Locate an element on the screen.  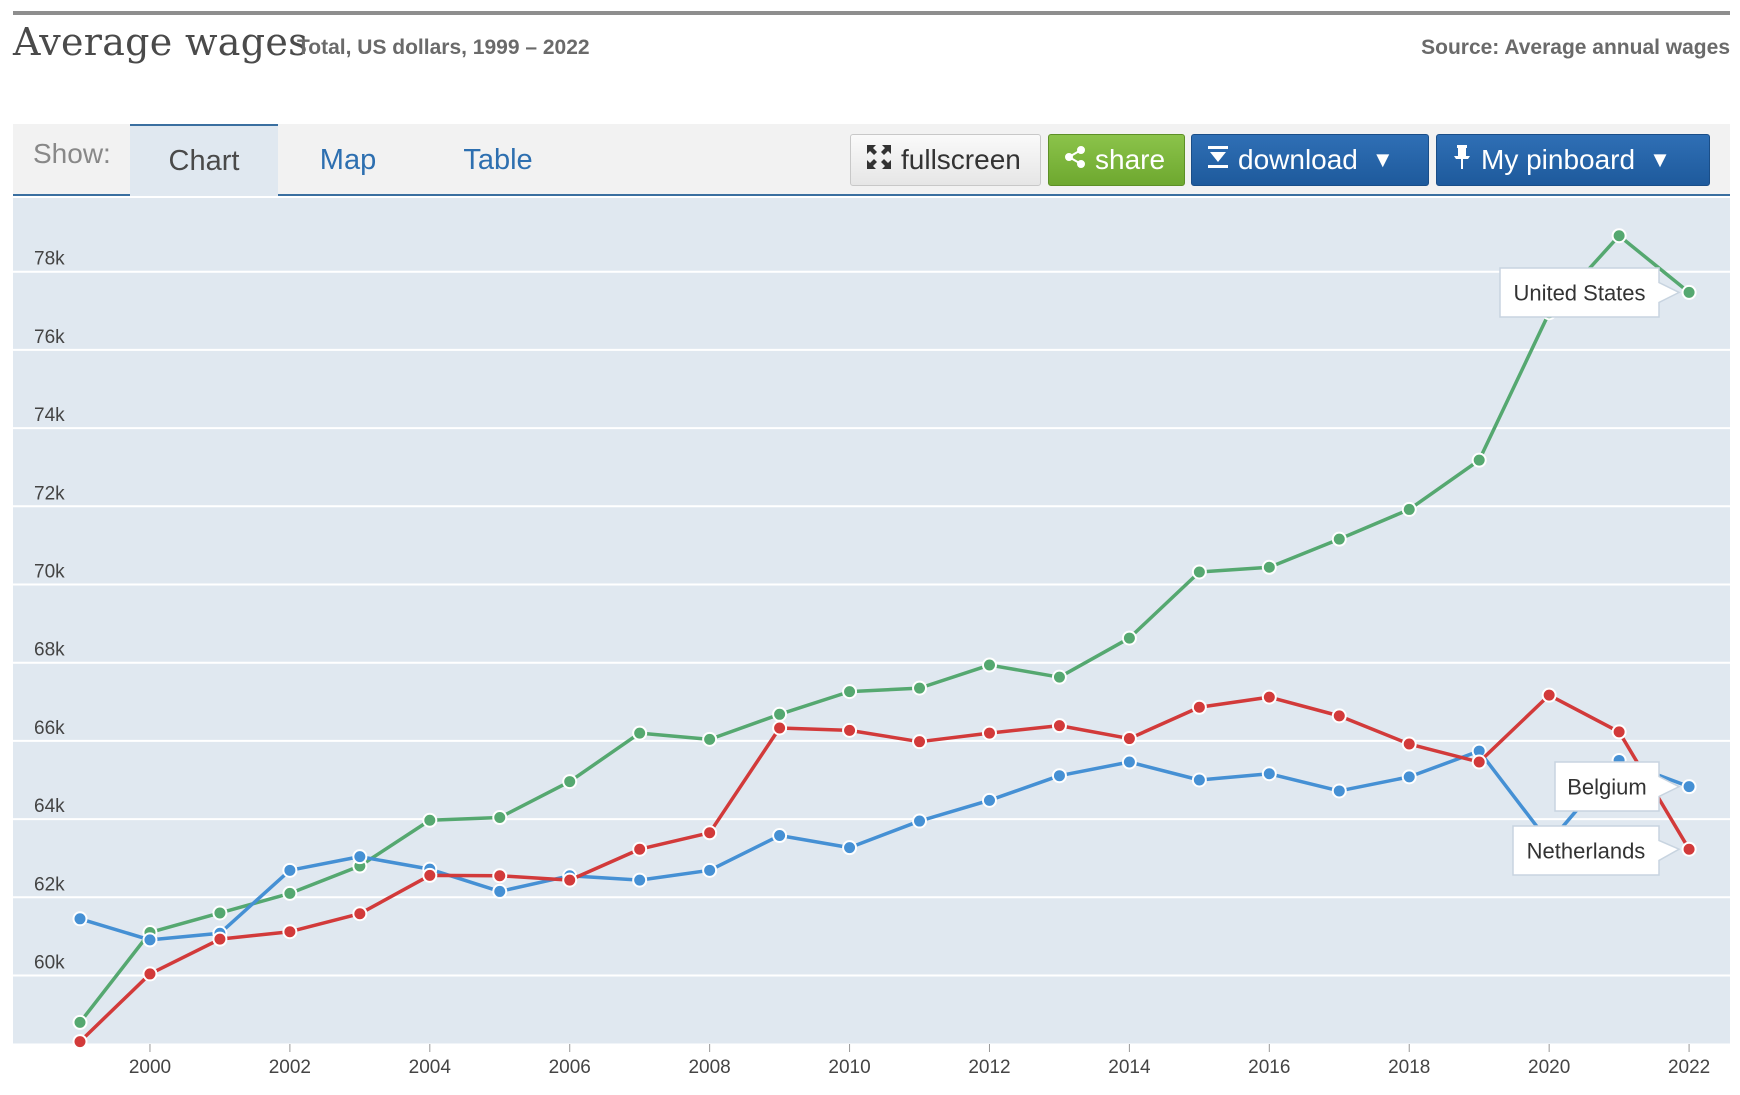
x-tick-label: 2012 is located at coordinates (989, 1067).